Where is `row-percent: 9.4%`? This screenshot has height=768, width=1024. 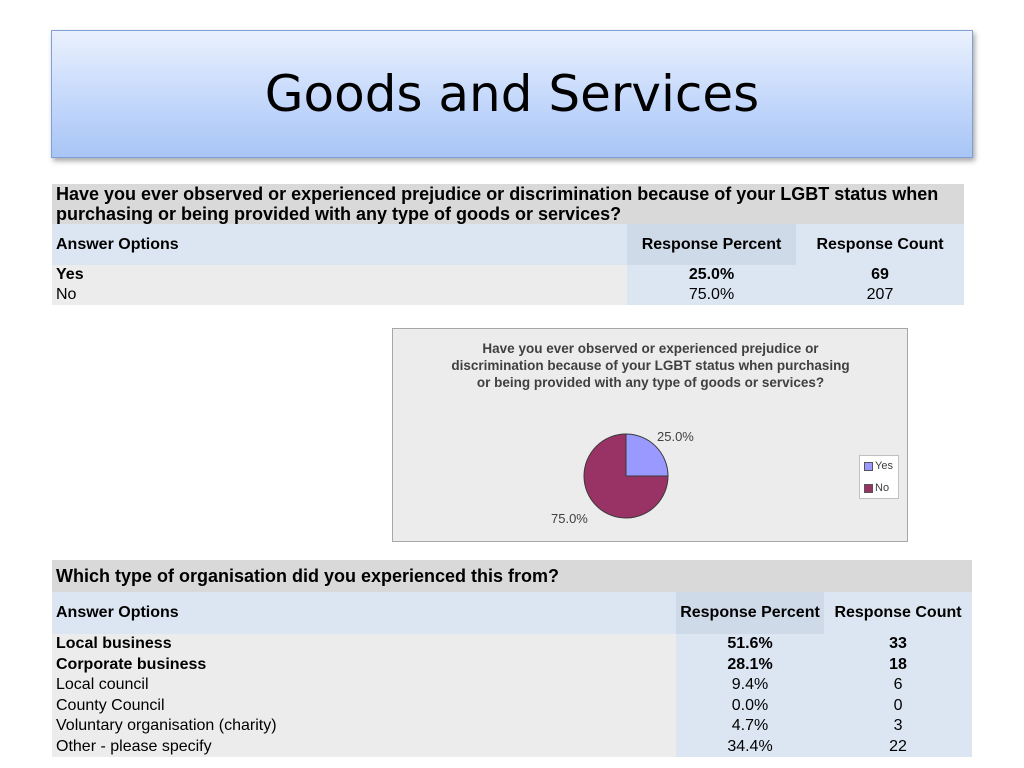
row-percent: 9.4% is located at coordinates (750, 685).